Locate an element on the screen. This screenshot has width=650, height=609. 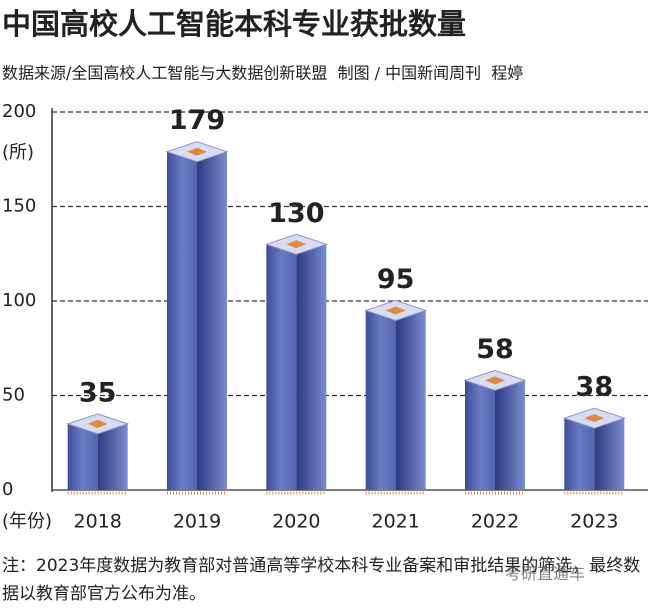
x-tick-label: 2019 is located at coordinates (197, 522).